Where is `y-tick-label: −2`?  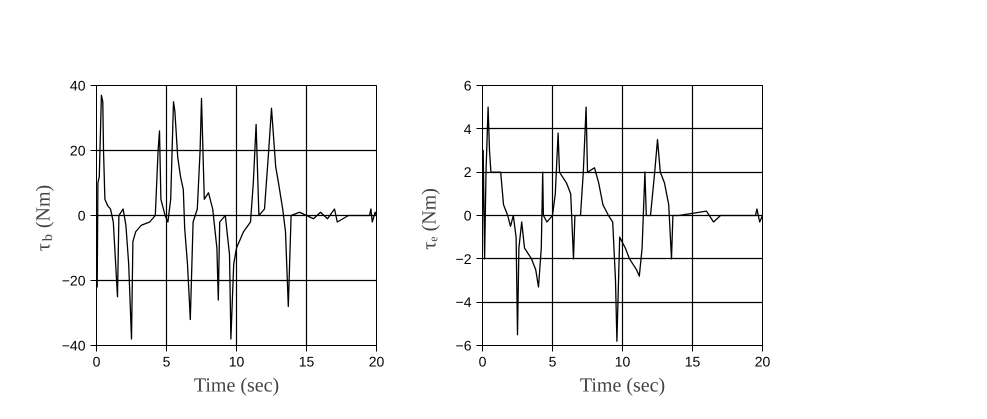 y-tick-label: −2 is located at coordinates (464, 258).